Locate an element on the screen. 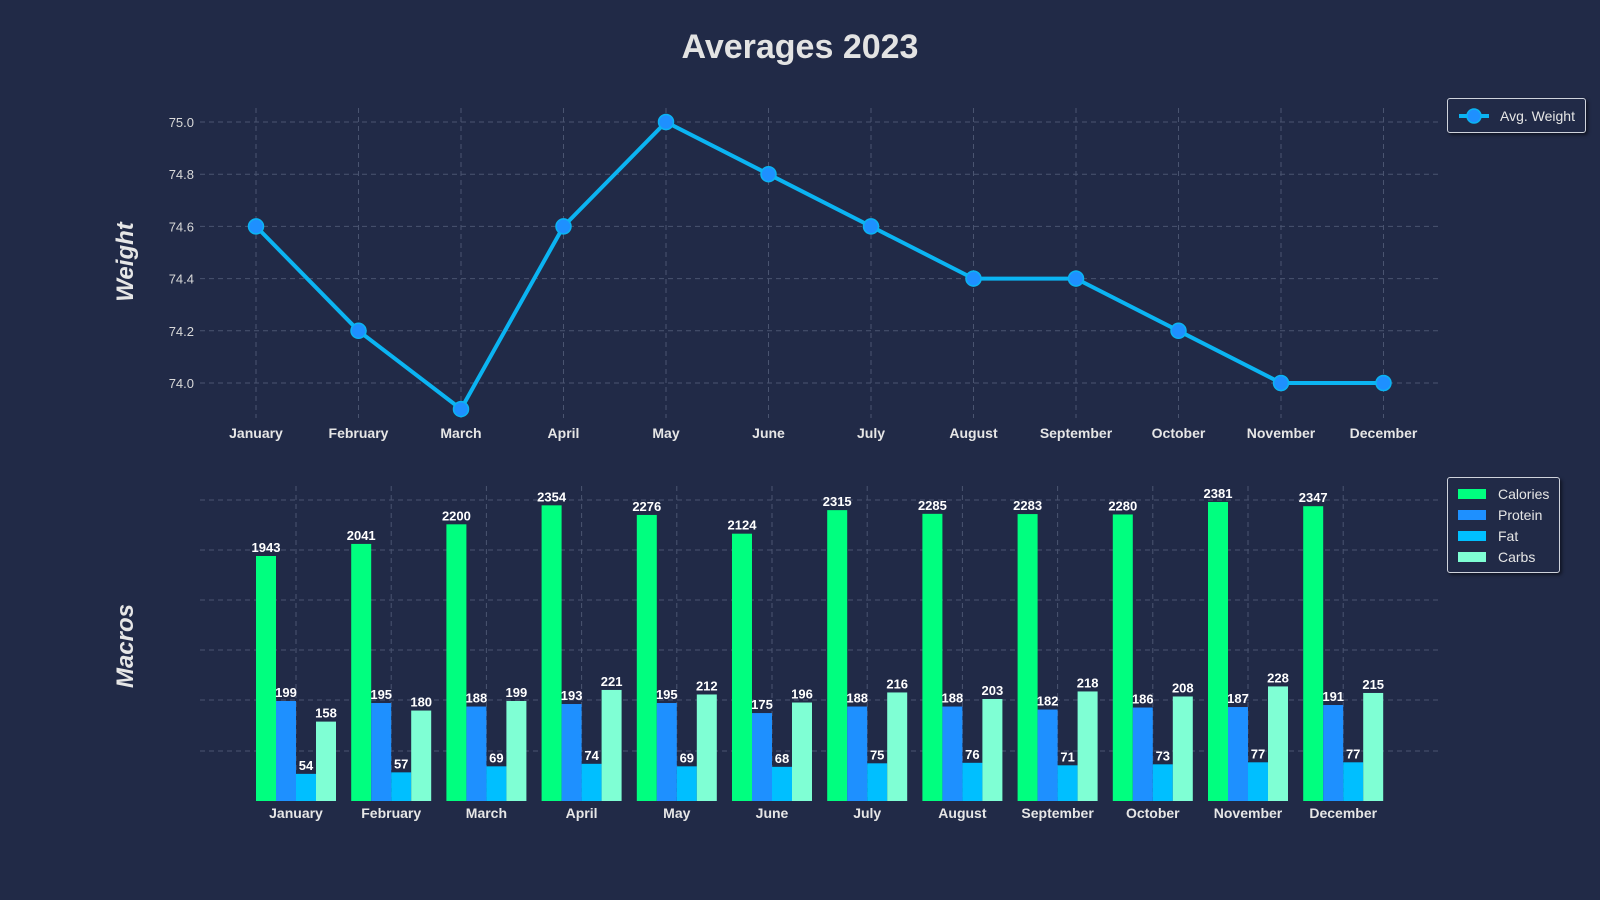 This screenshot has width=1600, height=900. bar-value-label: 2276 is located at coordinates (646, 506).